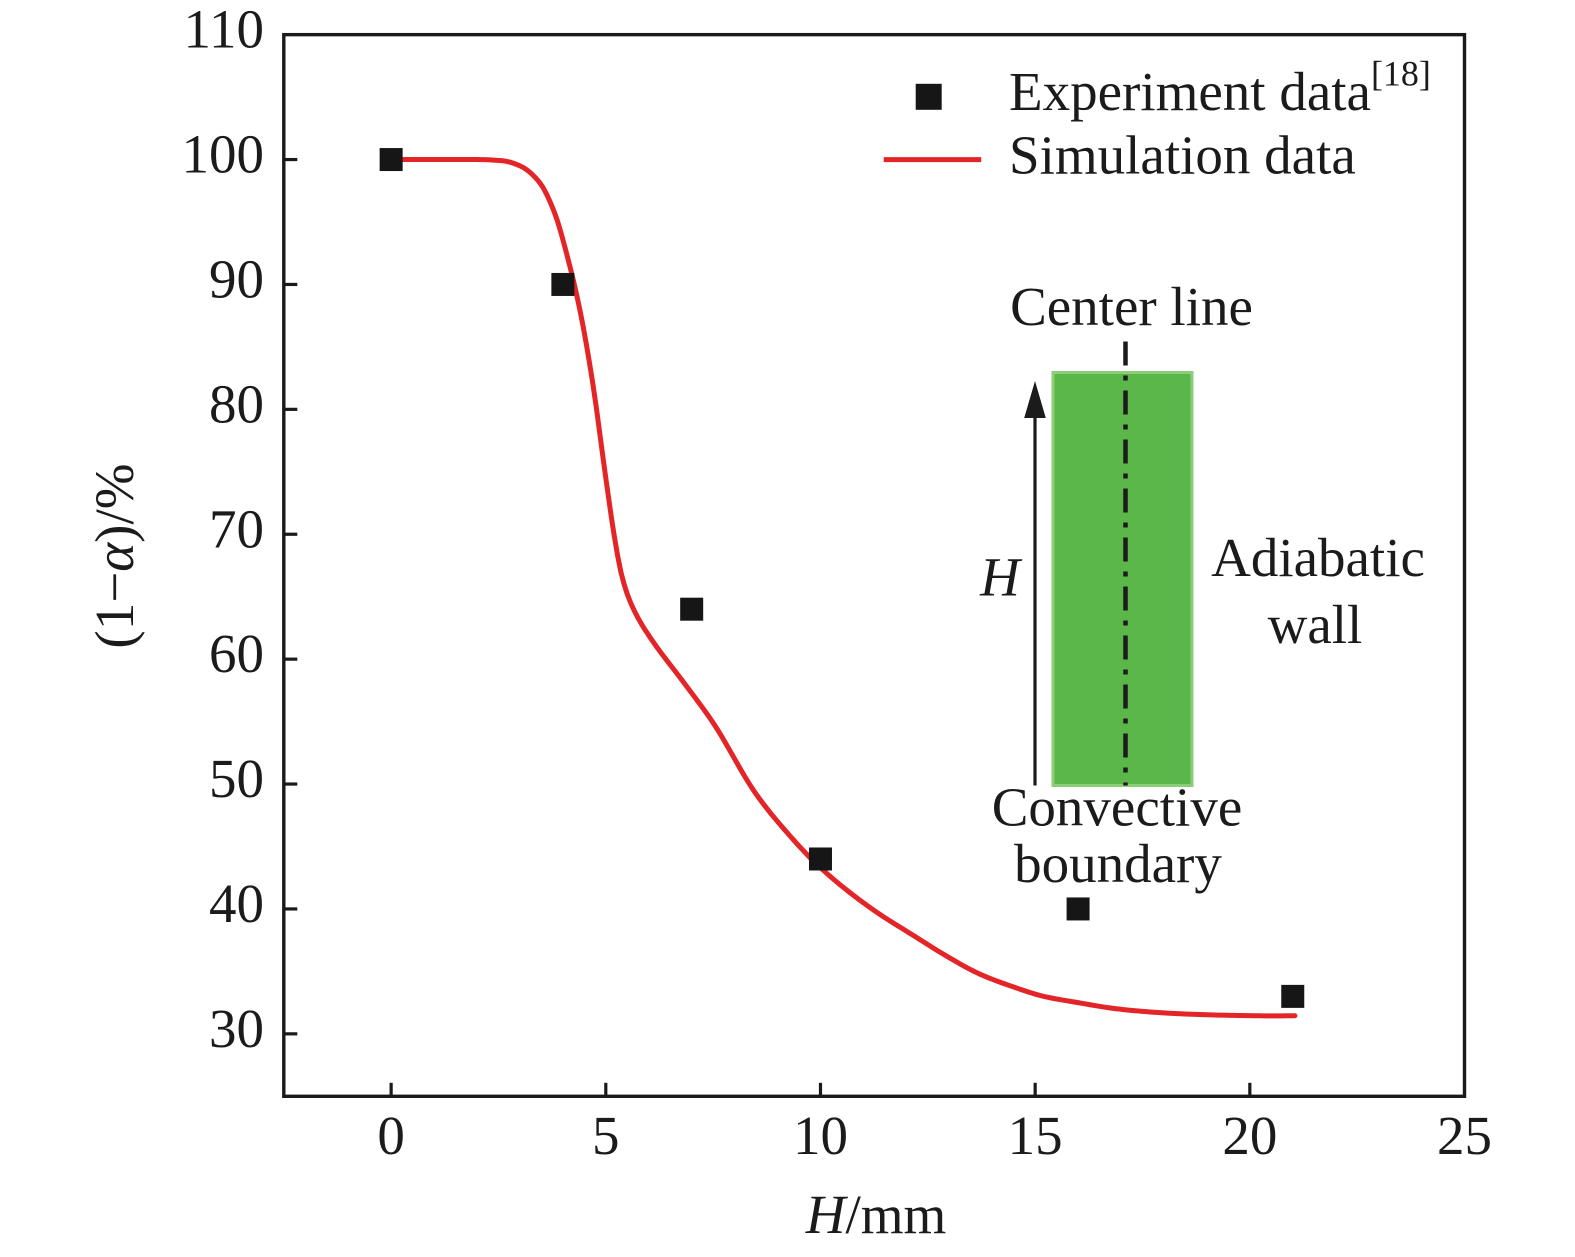 The image size is (1575, 1257). What do you see at coordinates (236, 778) in the screenshot?
I see `y-tick-label: 50` at bounding box center [236, 778].